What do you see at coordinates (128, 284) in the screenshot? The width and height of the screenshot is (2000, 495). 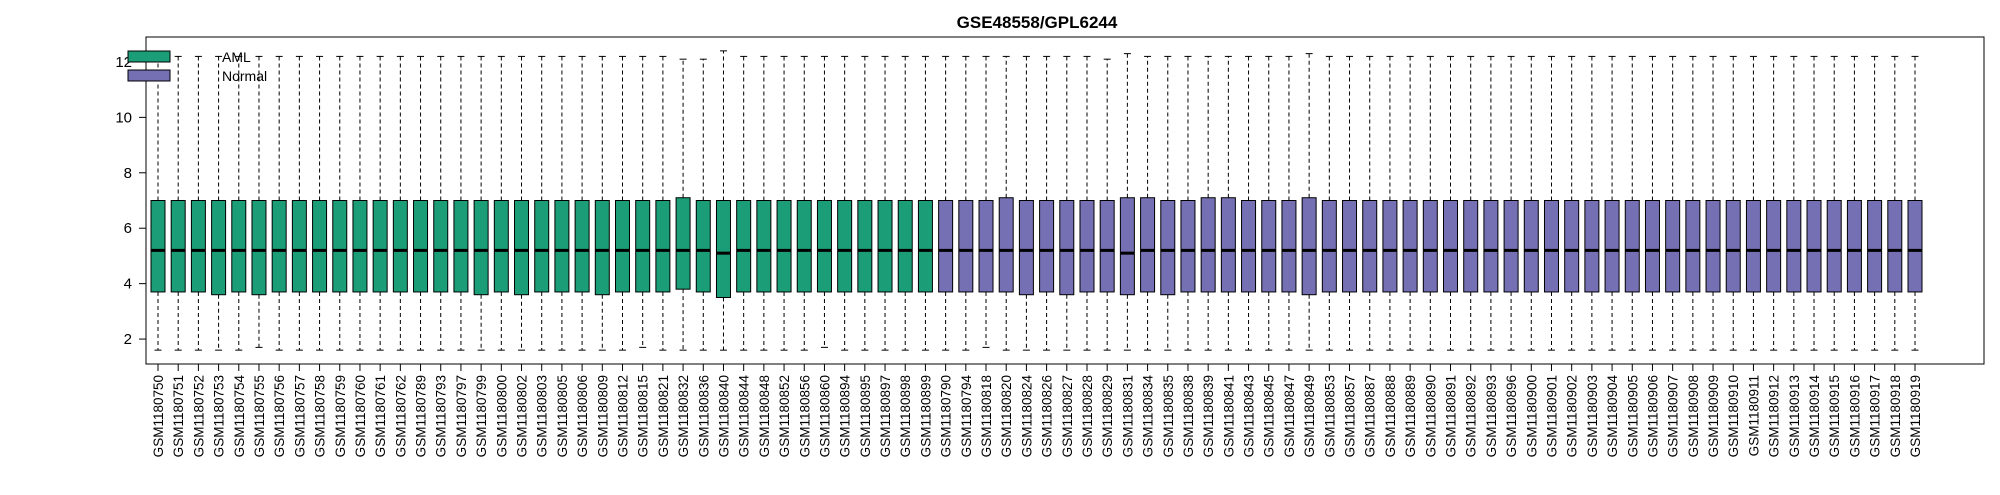 I see `y-tick-label: 4` at bounding box center [128, 284].